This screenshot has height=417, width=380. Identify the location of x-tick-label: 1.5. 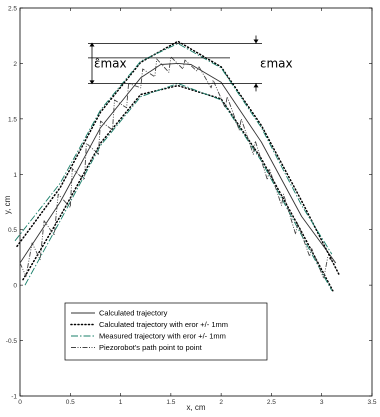
(170, 402).